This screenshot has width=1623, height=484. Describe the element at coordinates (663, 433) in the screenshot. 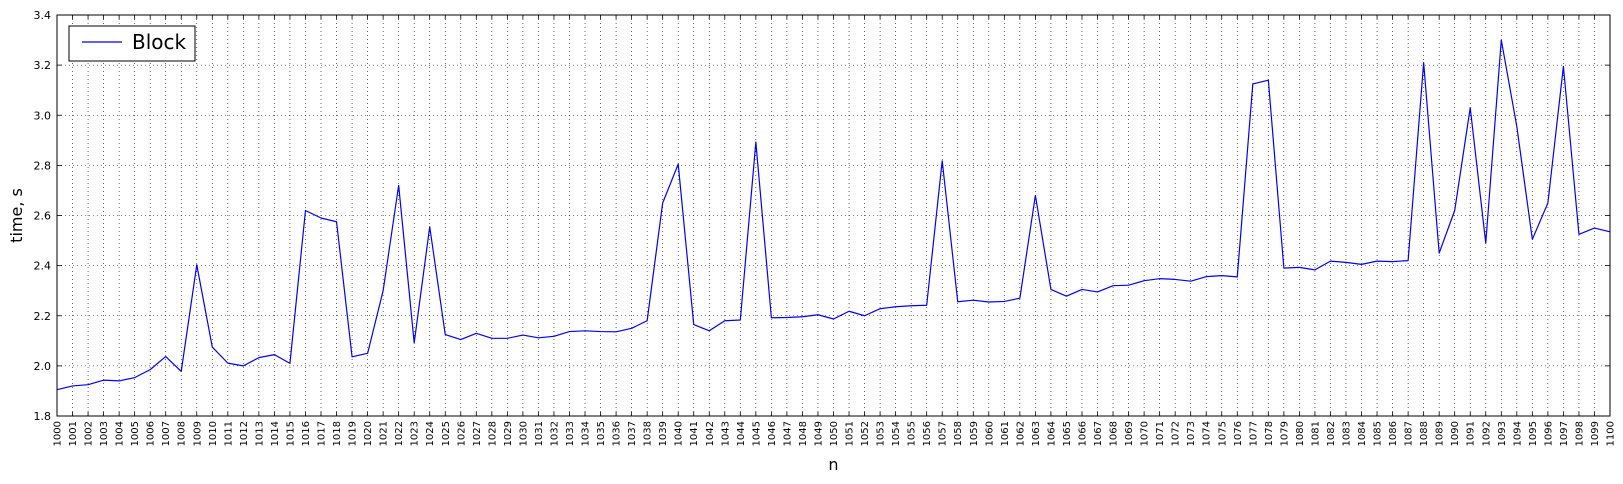

I see `x-tick-label: 1039` at that location.